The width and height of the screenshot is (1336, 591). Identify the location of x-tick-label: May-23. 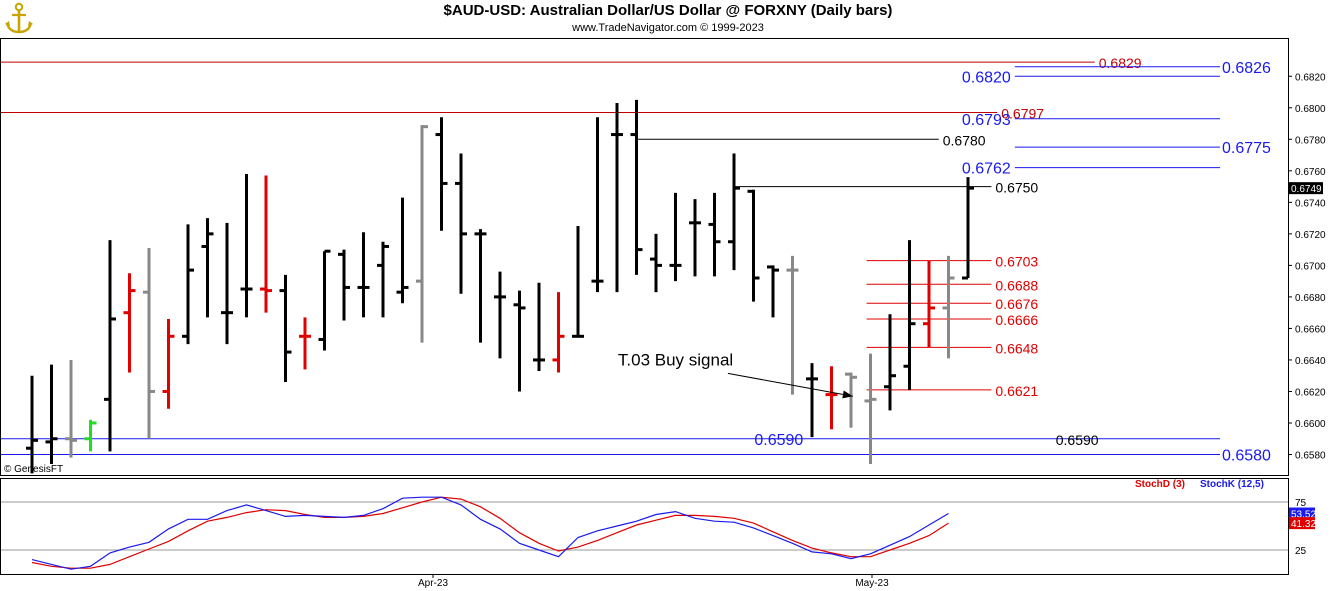
(872, 583).